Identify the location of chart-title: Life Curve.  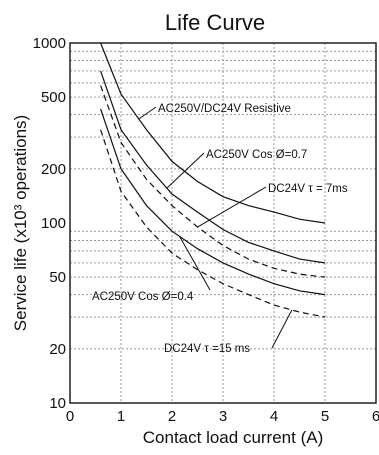
(215, 22).